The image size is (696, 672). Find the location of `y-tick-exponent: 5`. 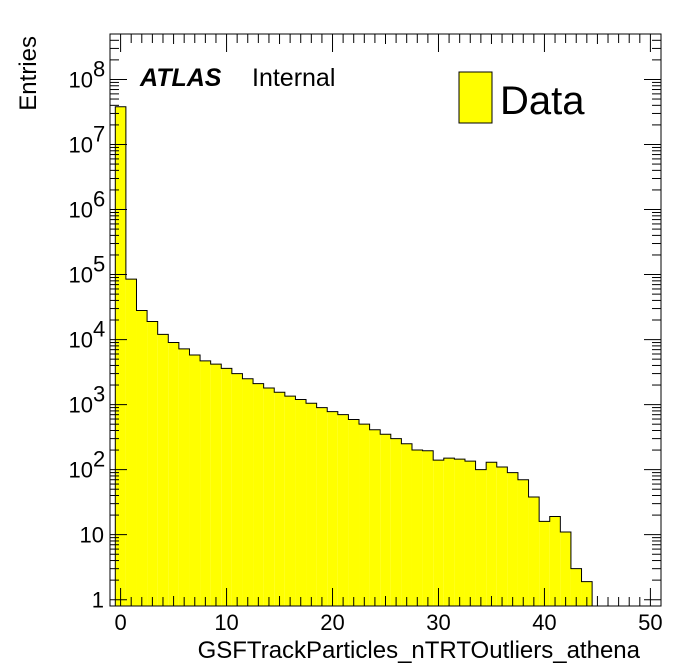

y-tick-exponent: 5 is located at coordinates (99, 264).